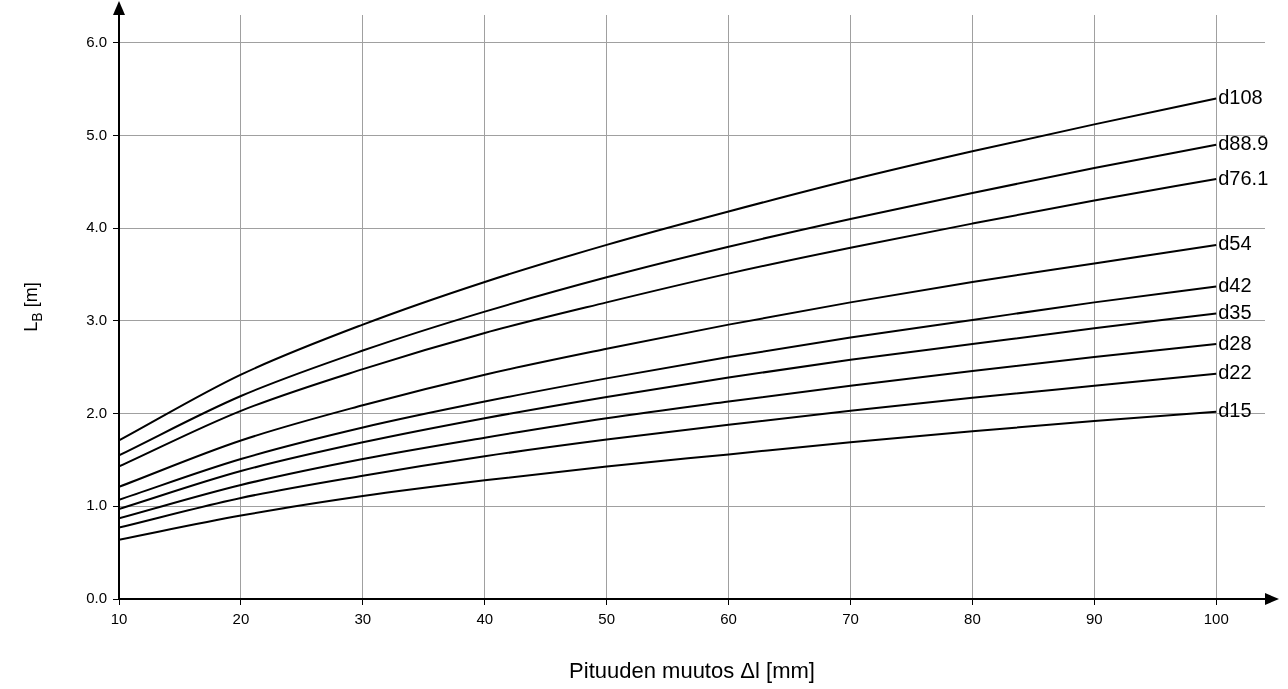 Image resolution: width=1288 pixels, height=689 pixels. I want to click on y-tick-label: 0.0, so click(96, 598).